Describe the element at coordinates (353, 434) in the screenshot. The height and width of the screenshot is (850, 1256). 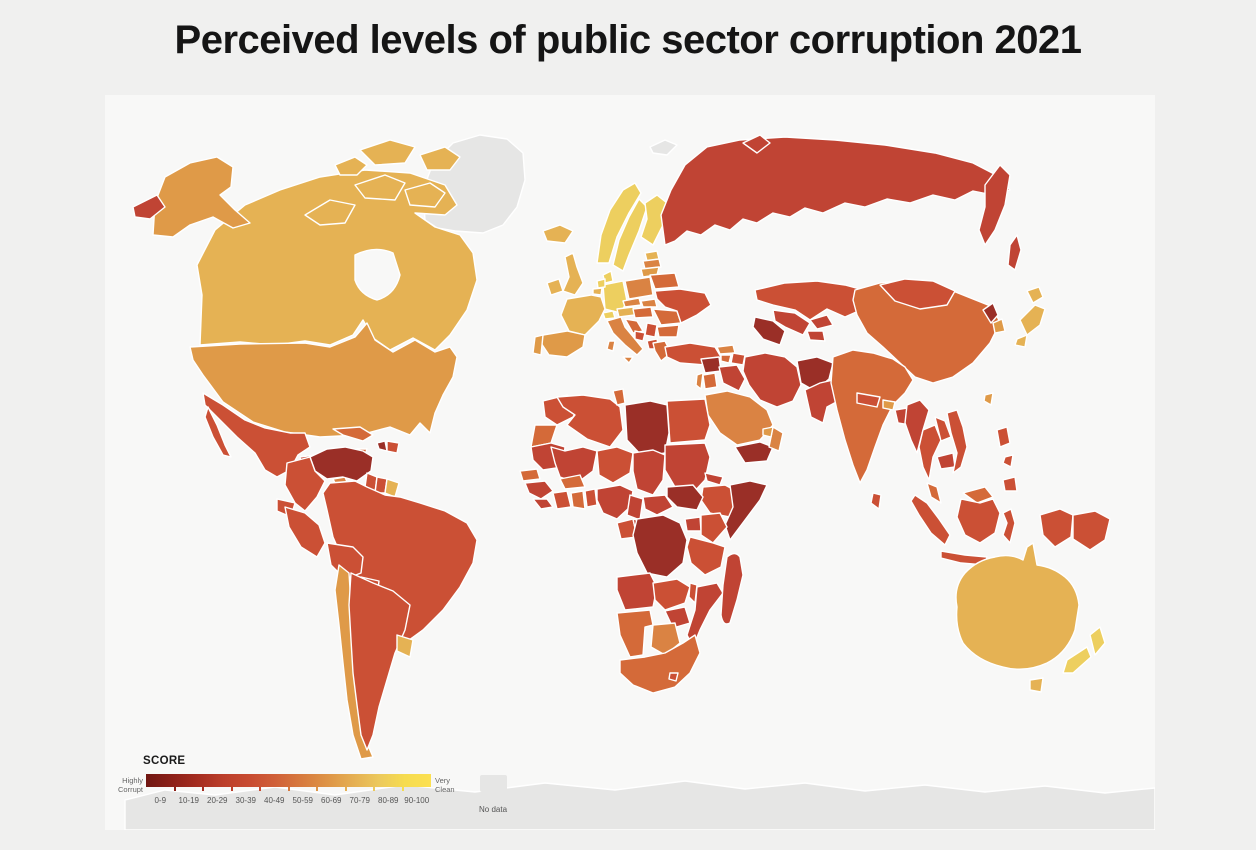
I see `country-cuba` at that location.